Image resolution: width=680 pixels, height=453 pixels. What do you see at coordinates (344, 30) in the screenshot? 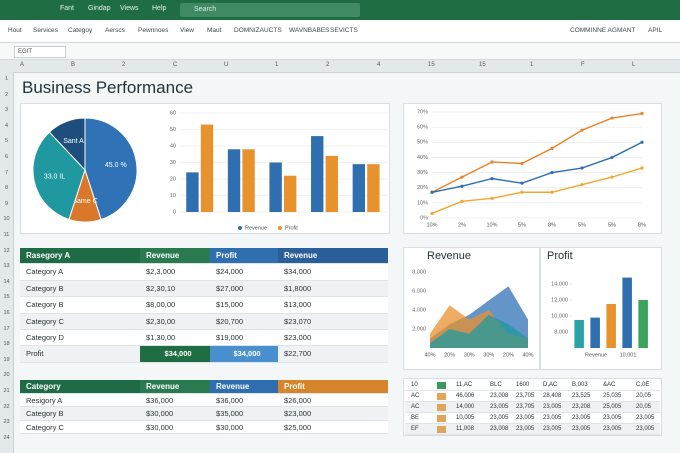
I see `ribbon-tab: SEVICTS` at bounding box center [344, 30].